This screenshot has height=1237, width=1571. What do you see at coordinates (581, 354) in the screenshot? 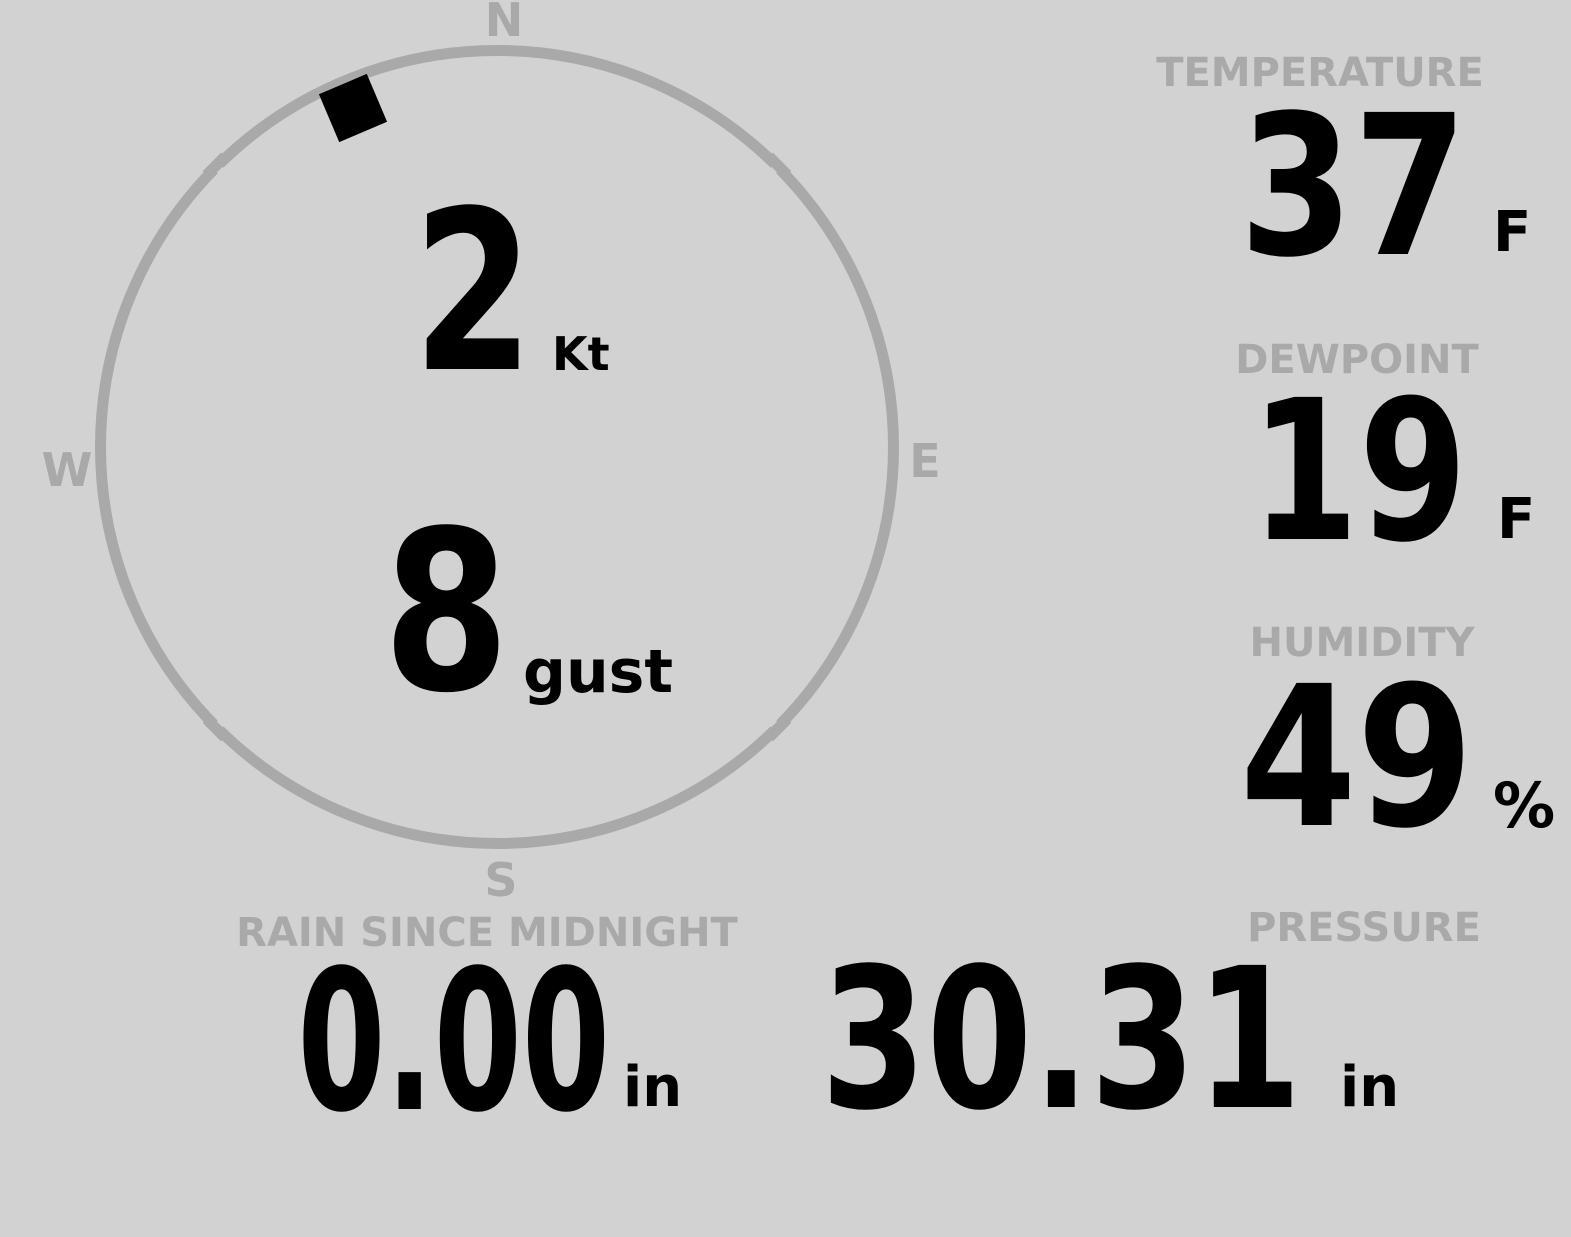
I see `wind-speed-unit: Kt` at bounding box center [581, 354].